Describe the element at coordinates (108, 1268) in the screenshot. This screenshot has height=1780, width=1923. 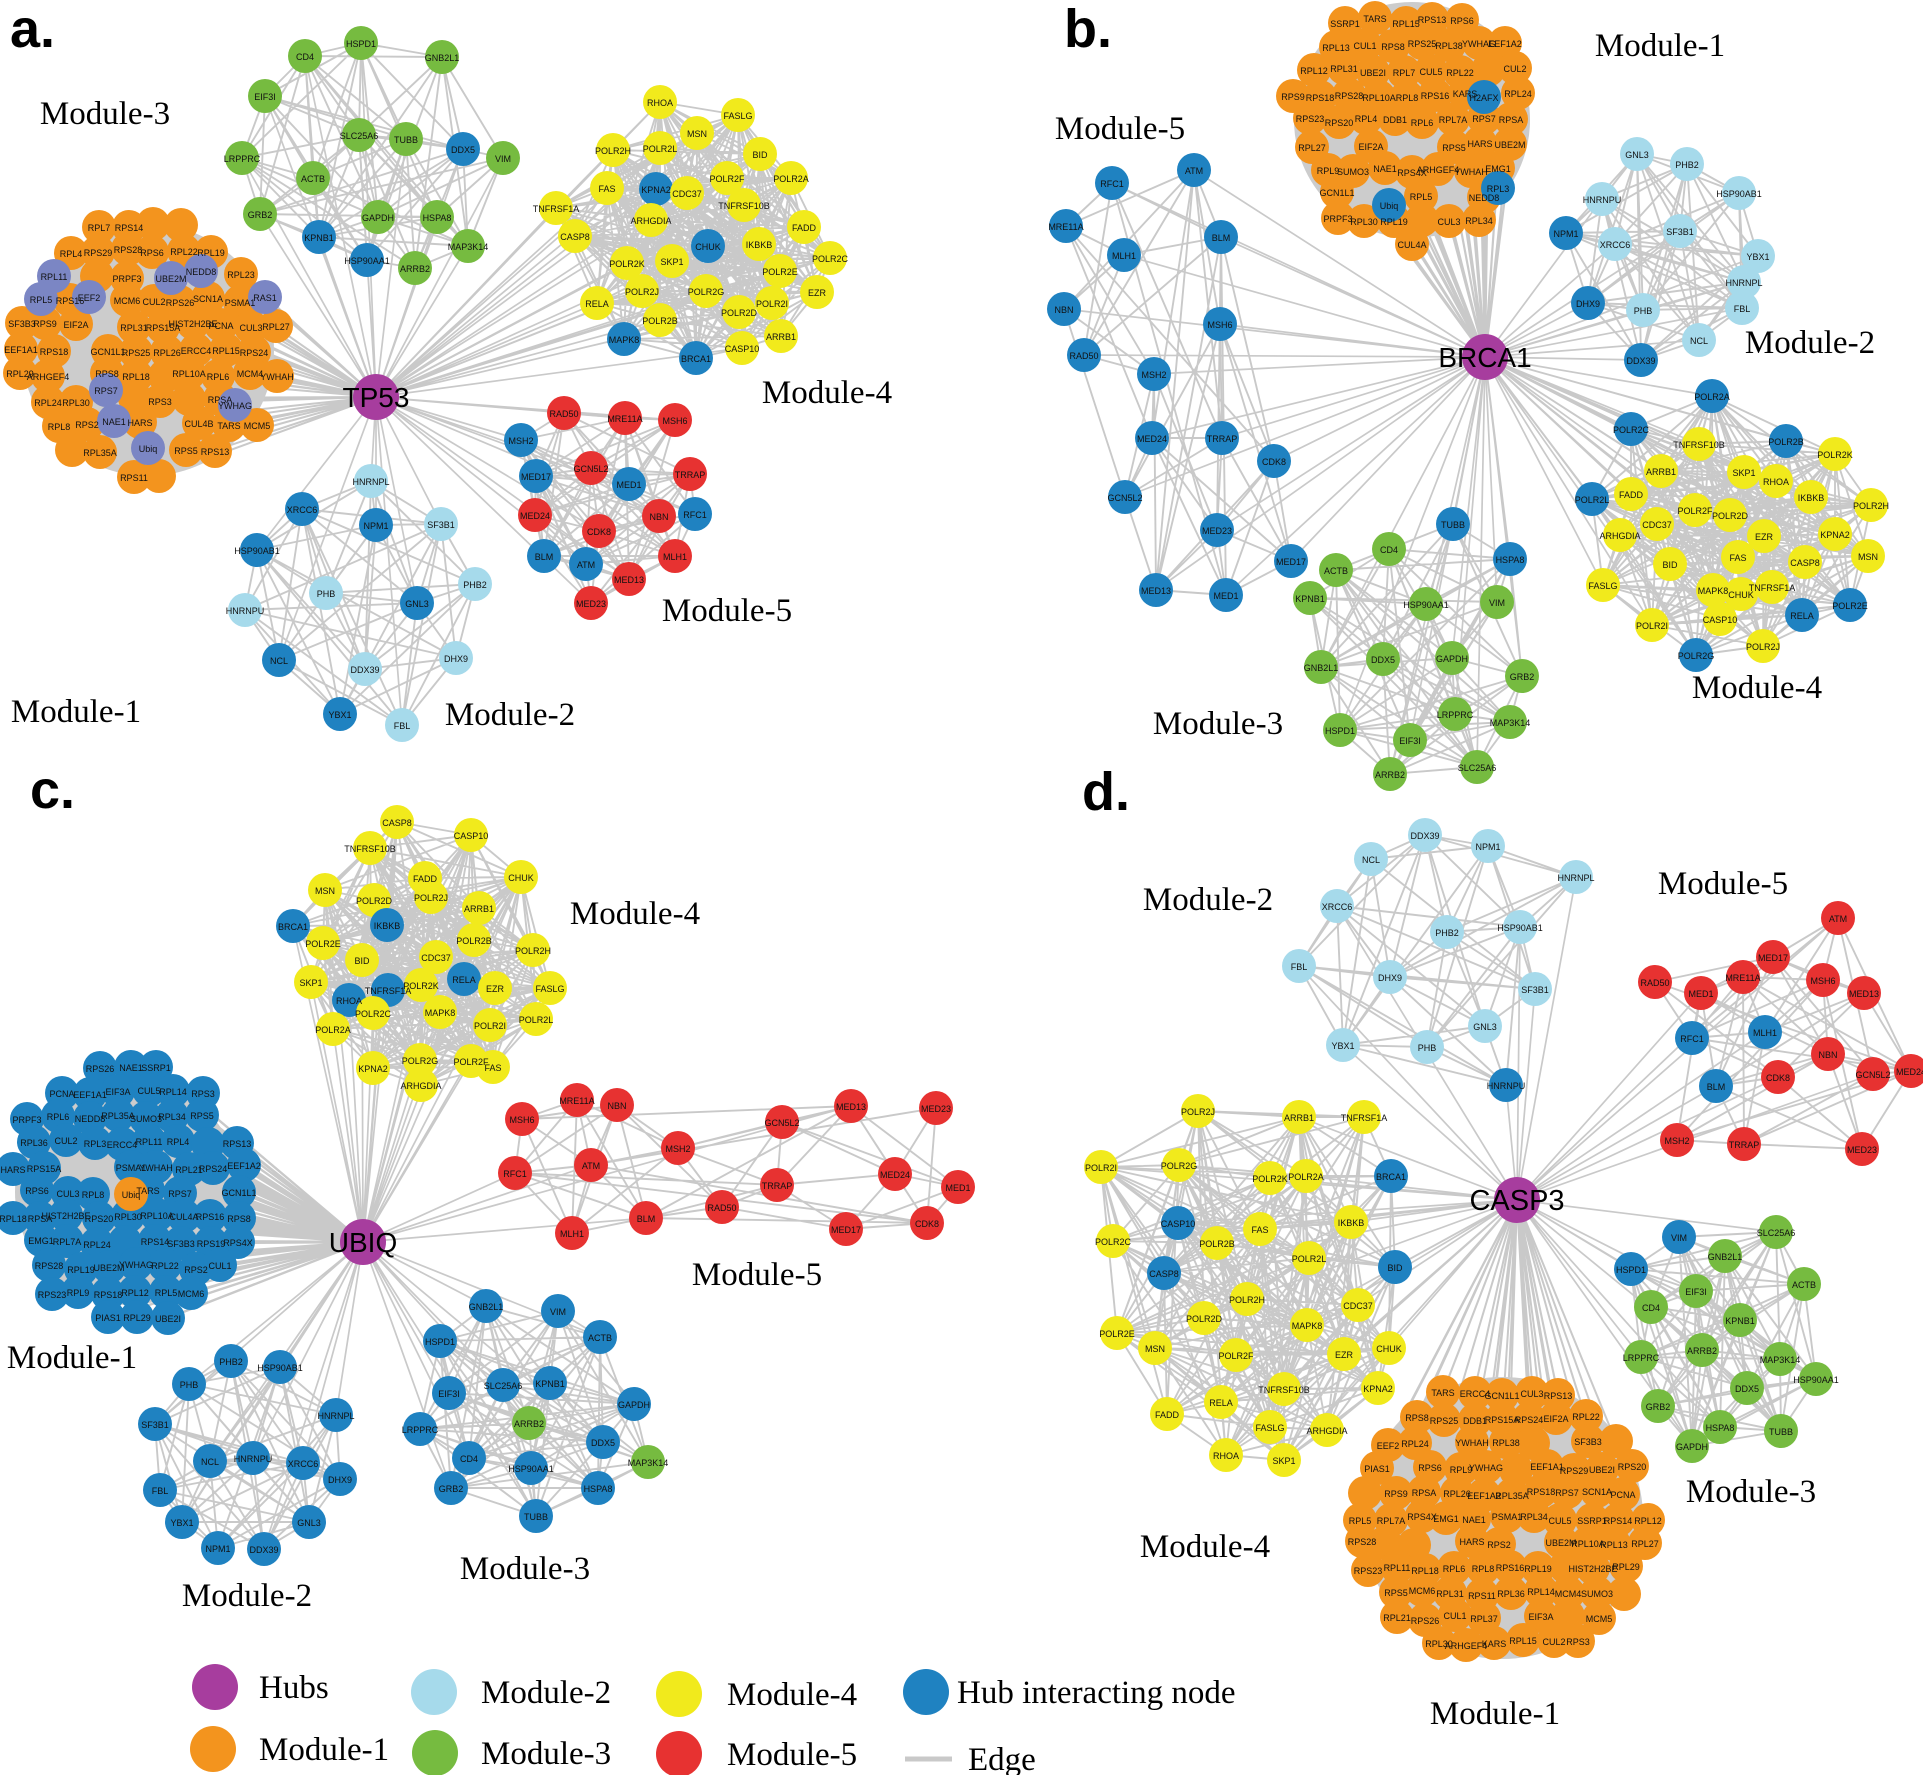
I see `svg-text: UBE2M` at that location.